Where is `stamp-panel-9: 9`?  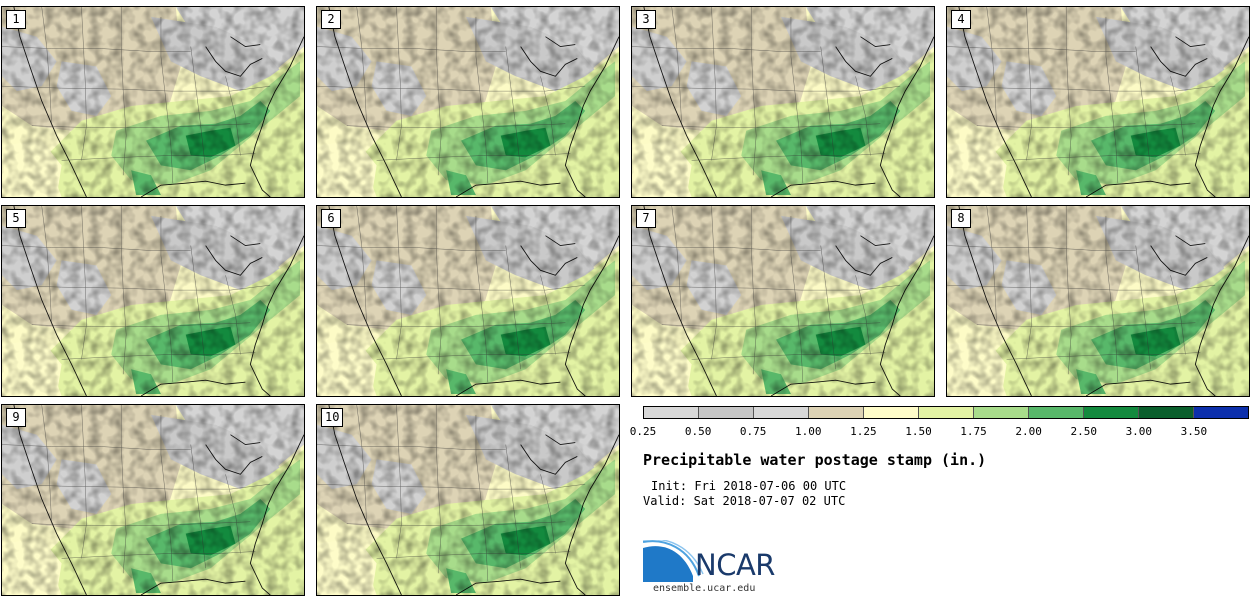
stamp-panel-9: 9 is located at coordinates (153, 500).